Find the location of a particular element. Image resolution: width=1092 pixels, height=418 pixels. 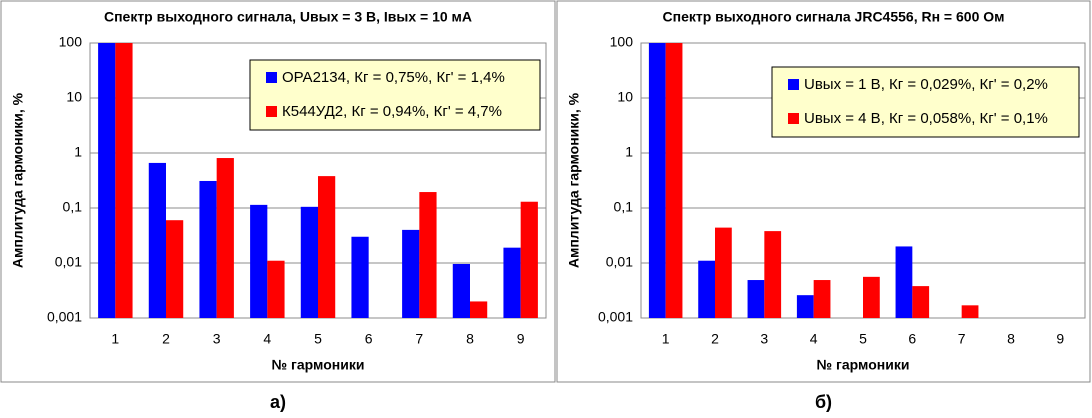

caption: б) is located at coordinates (823, 402).